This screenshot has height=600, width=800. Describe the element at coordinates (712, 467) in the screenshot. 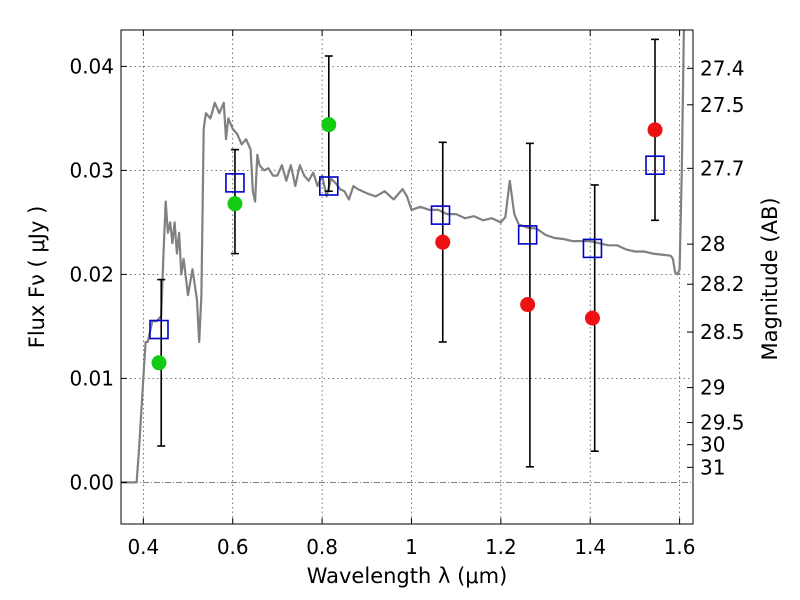

I see `y2-tick-label: 31` at that location.